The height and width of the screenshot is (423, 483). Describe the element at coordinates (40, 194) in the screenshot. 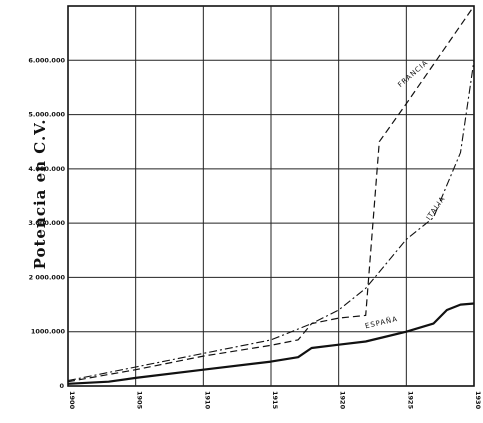

I see `y-axis-title: Potencia en C.V.` at that location.